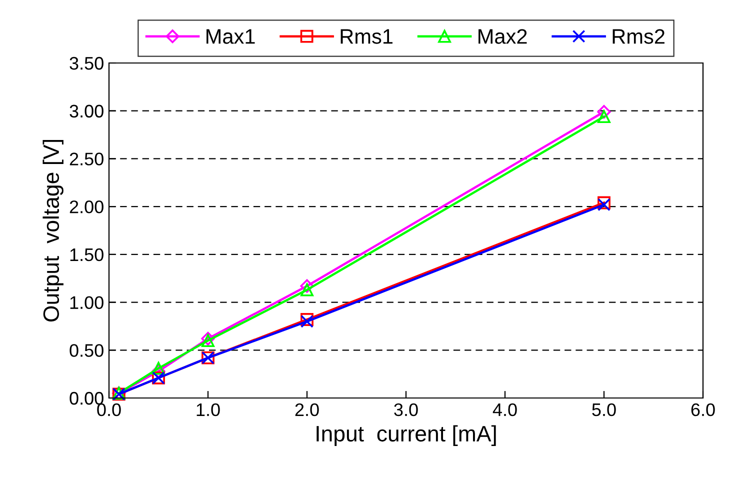 The height and width of the screenshot is (481, 729). I want to click on legend-label: Rms1, so click(366, 36).